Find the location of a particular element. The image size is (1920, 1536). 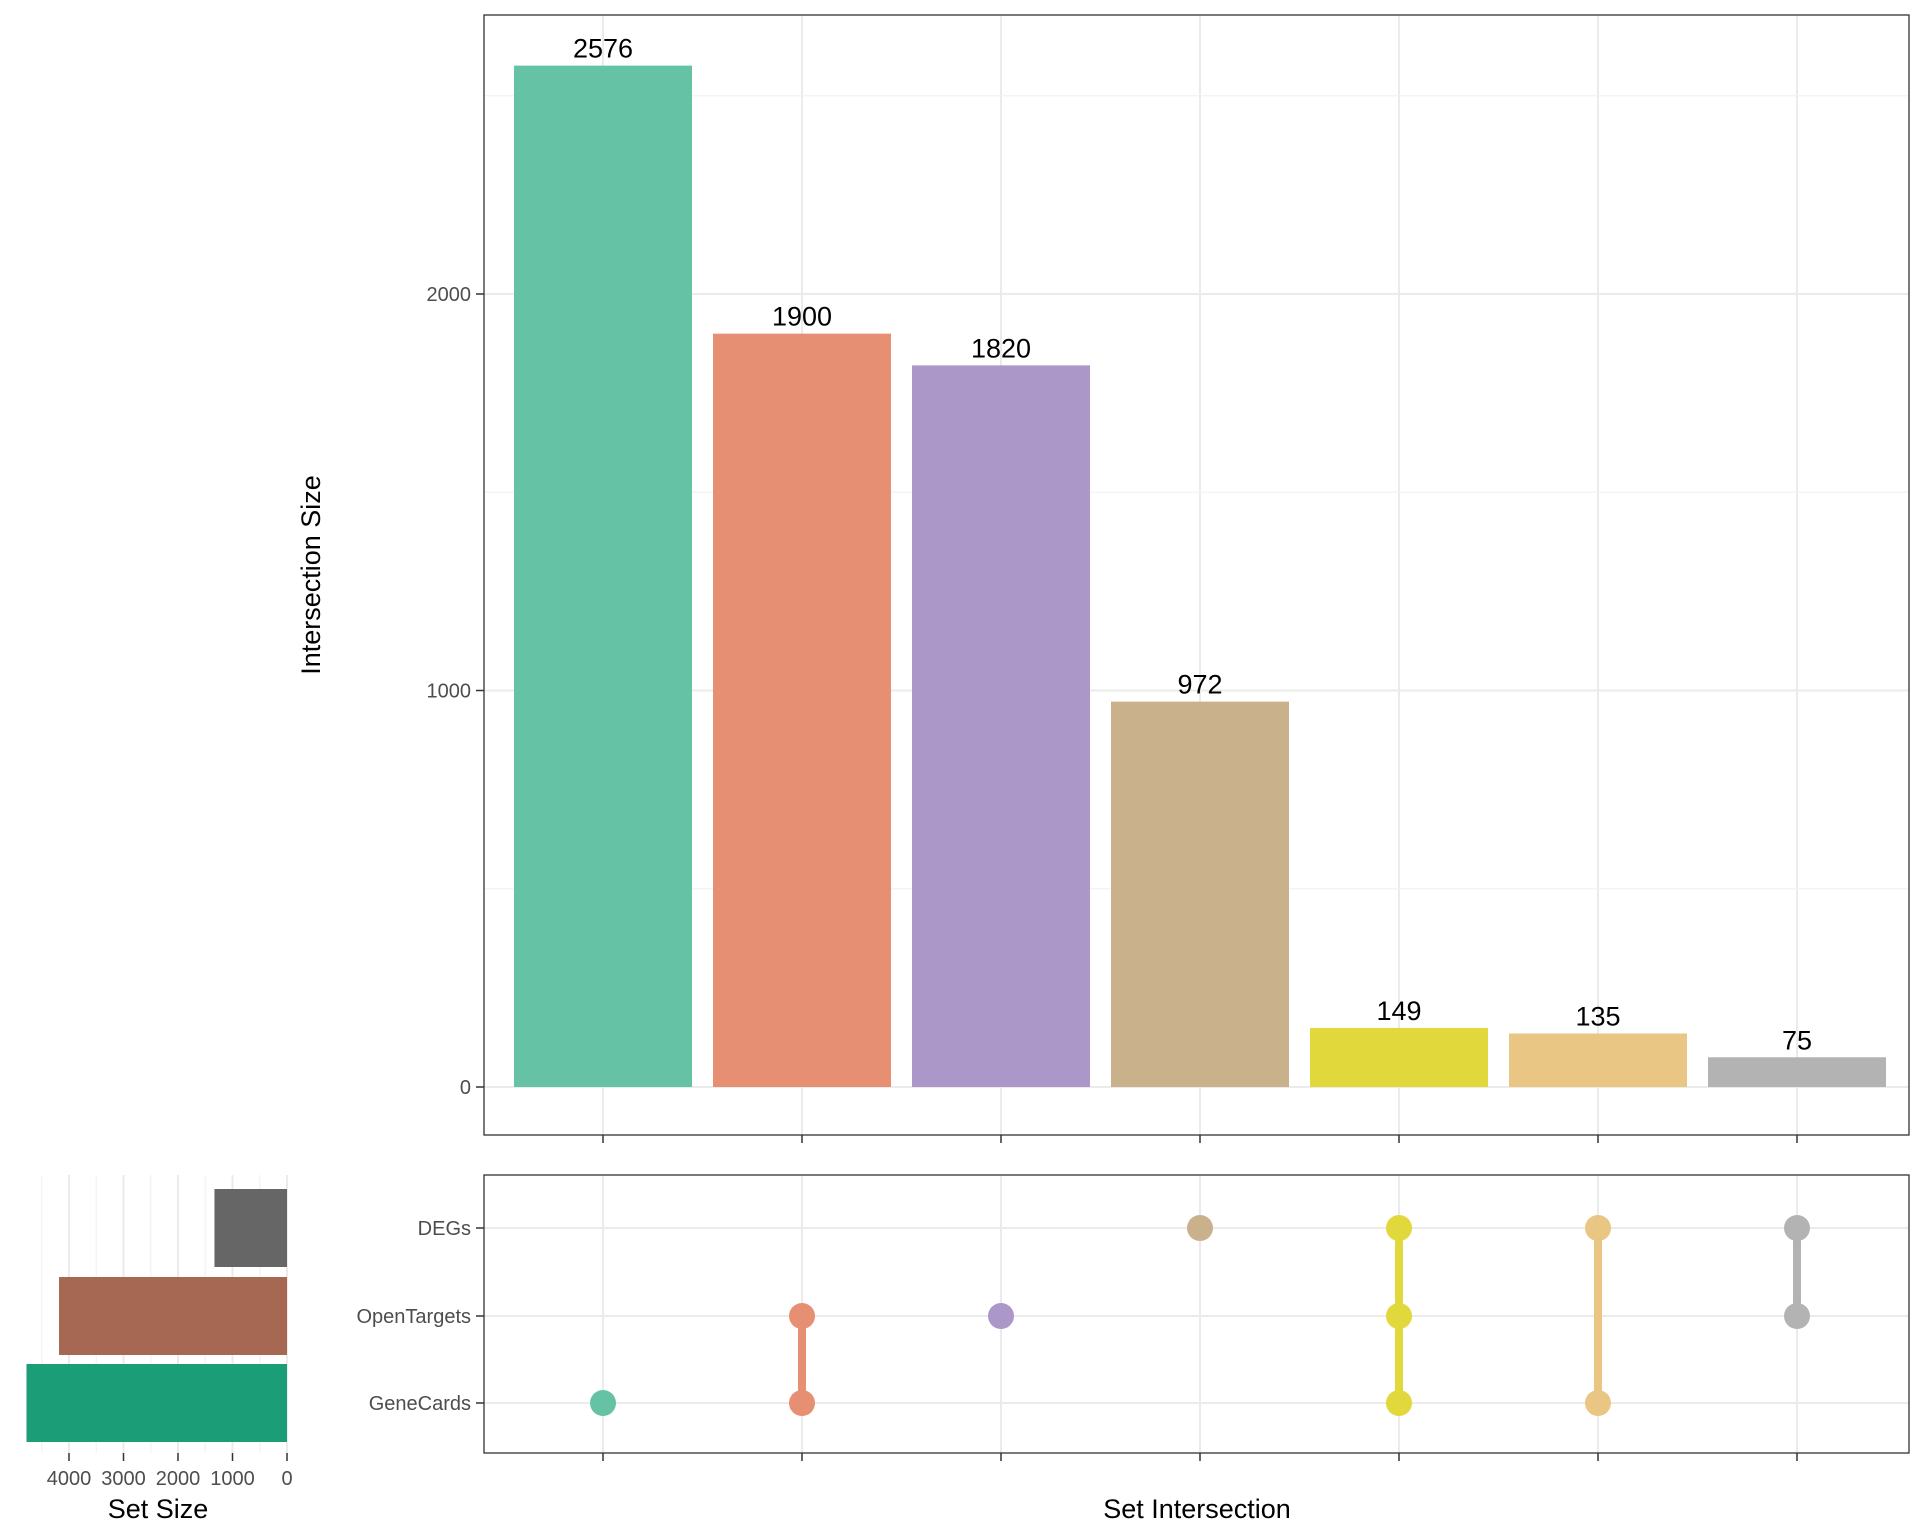

intersection-y-tick-label: 2000 is located at coordinates (449, 295).